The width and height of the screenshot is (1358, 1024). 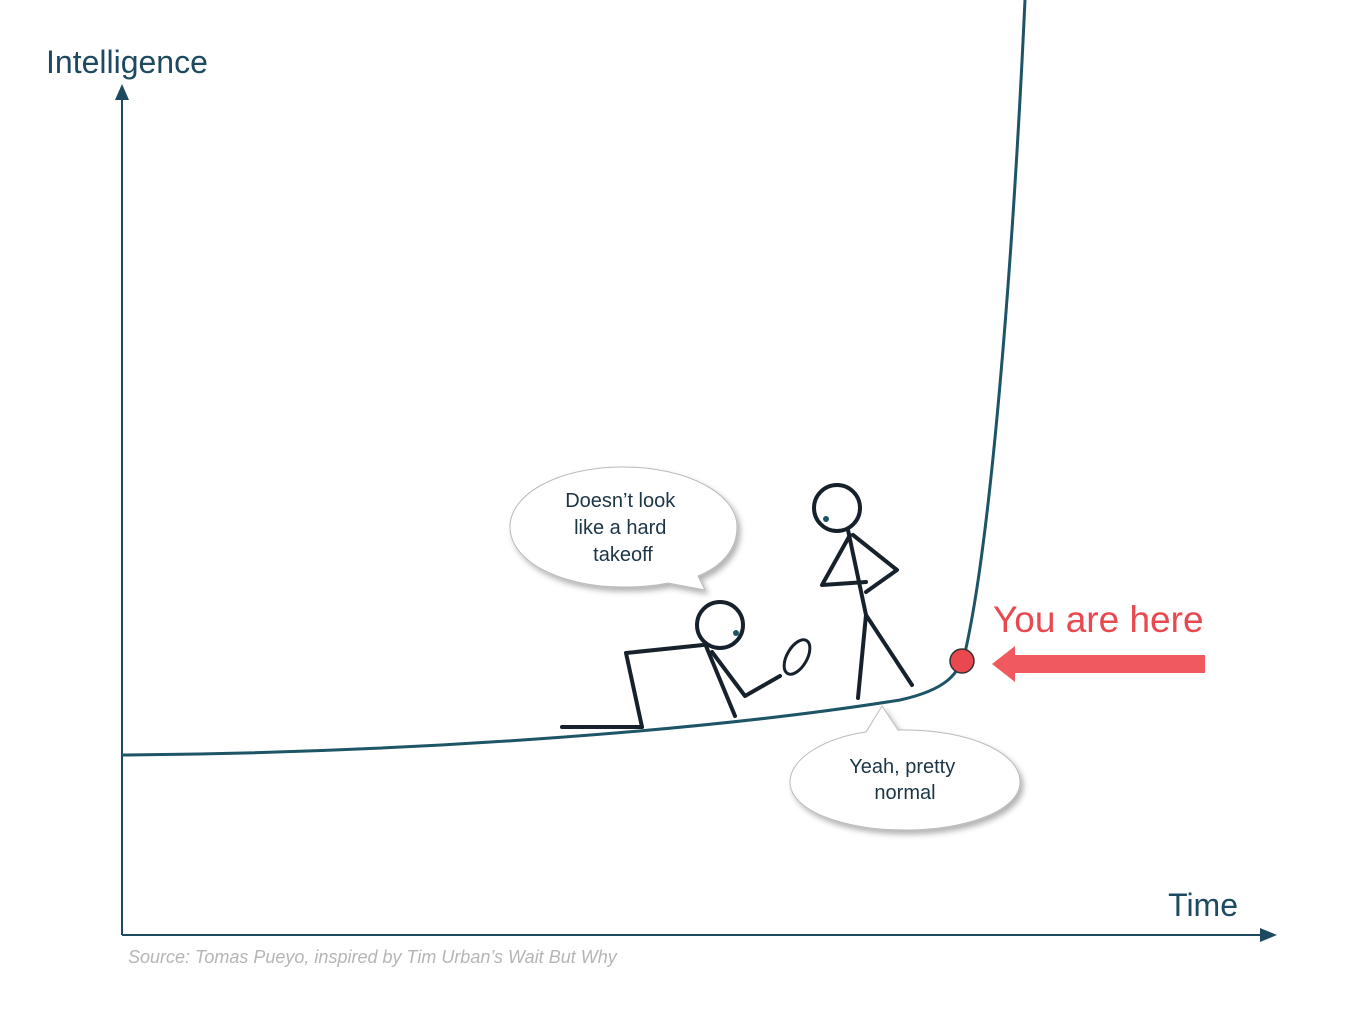 I want to click on annotation: You are here, so click(x=1098, y=619).